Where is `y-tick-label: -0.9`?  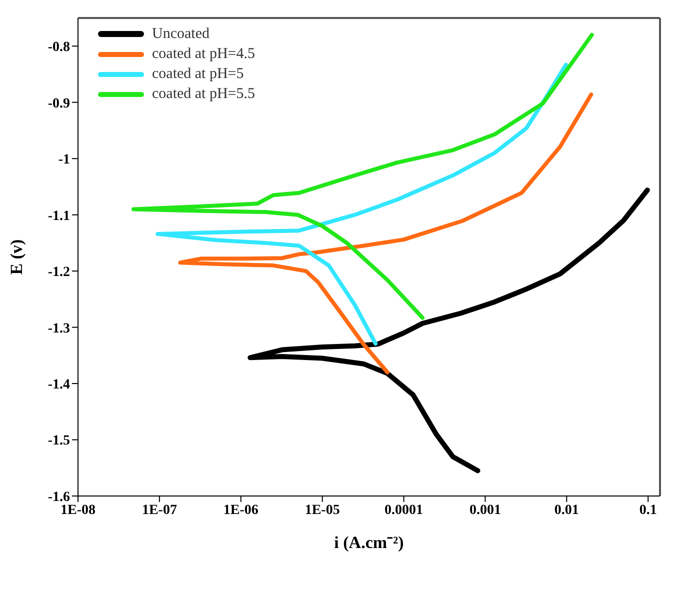
y-tick-label: -0.9 is located at coordinates (59, 104).